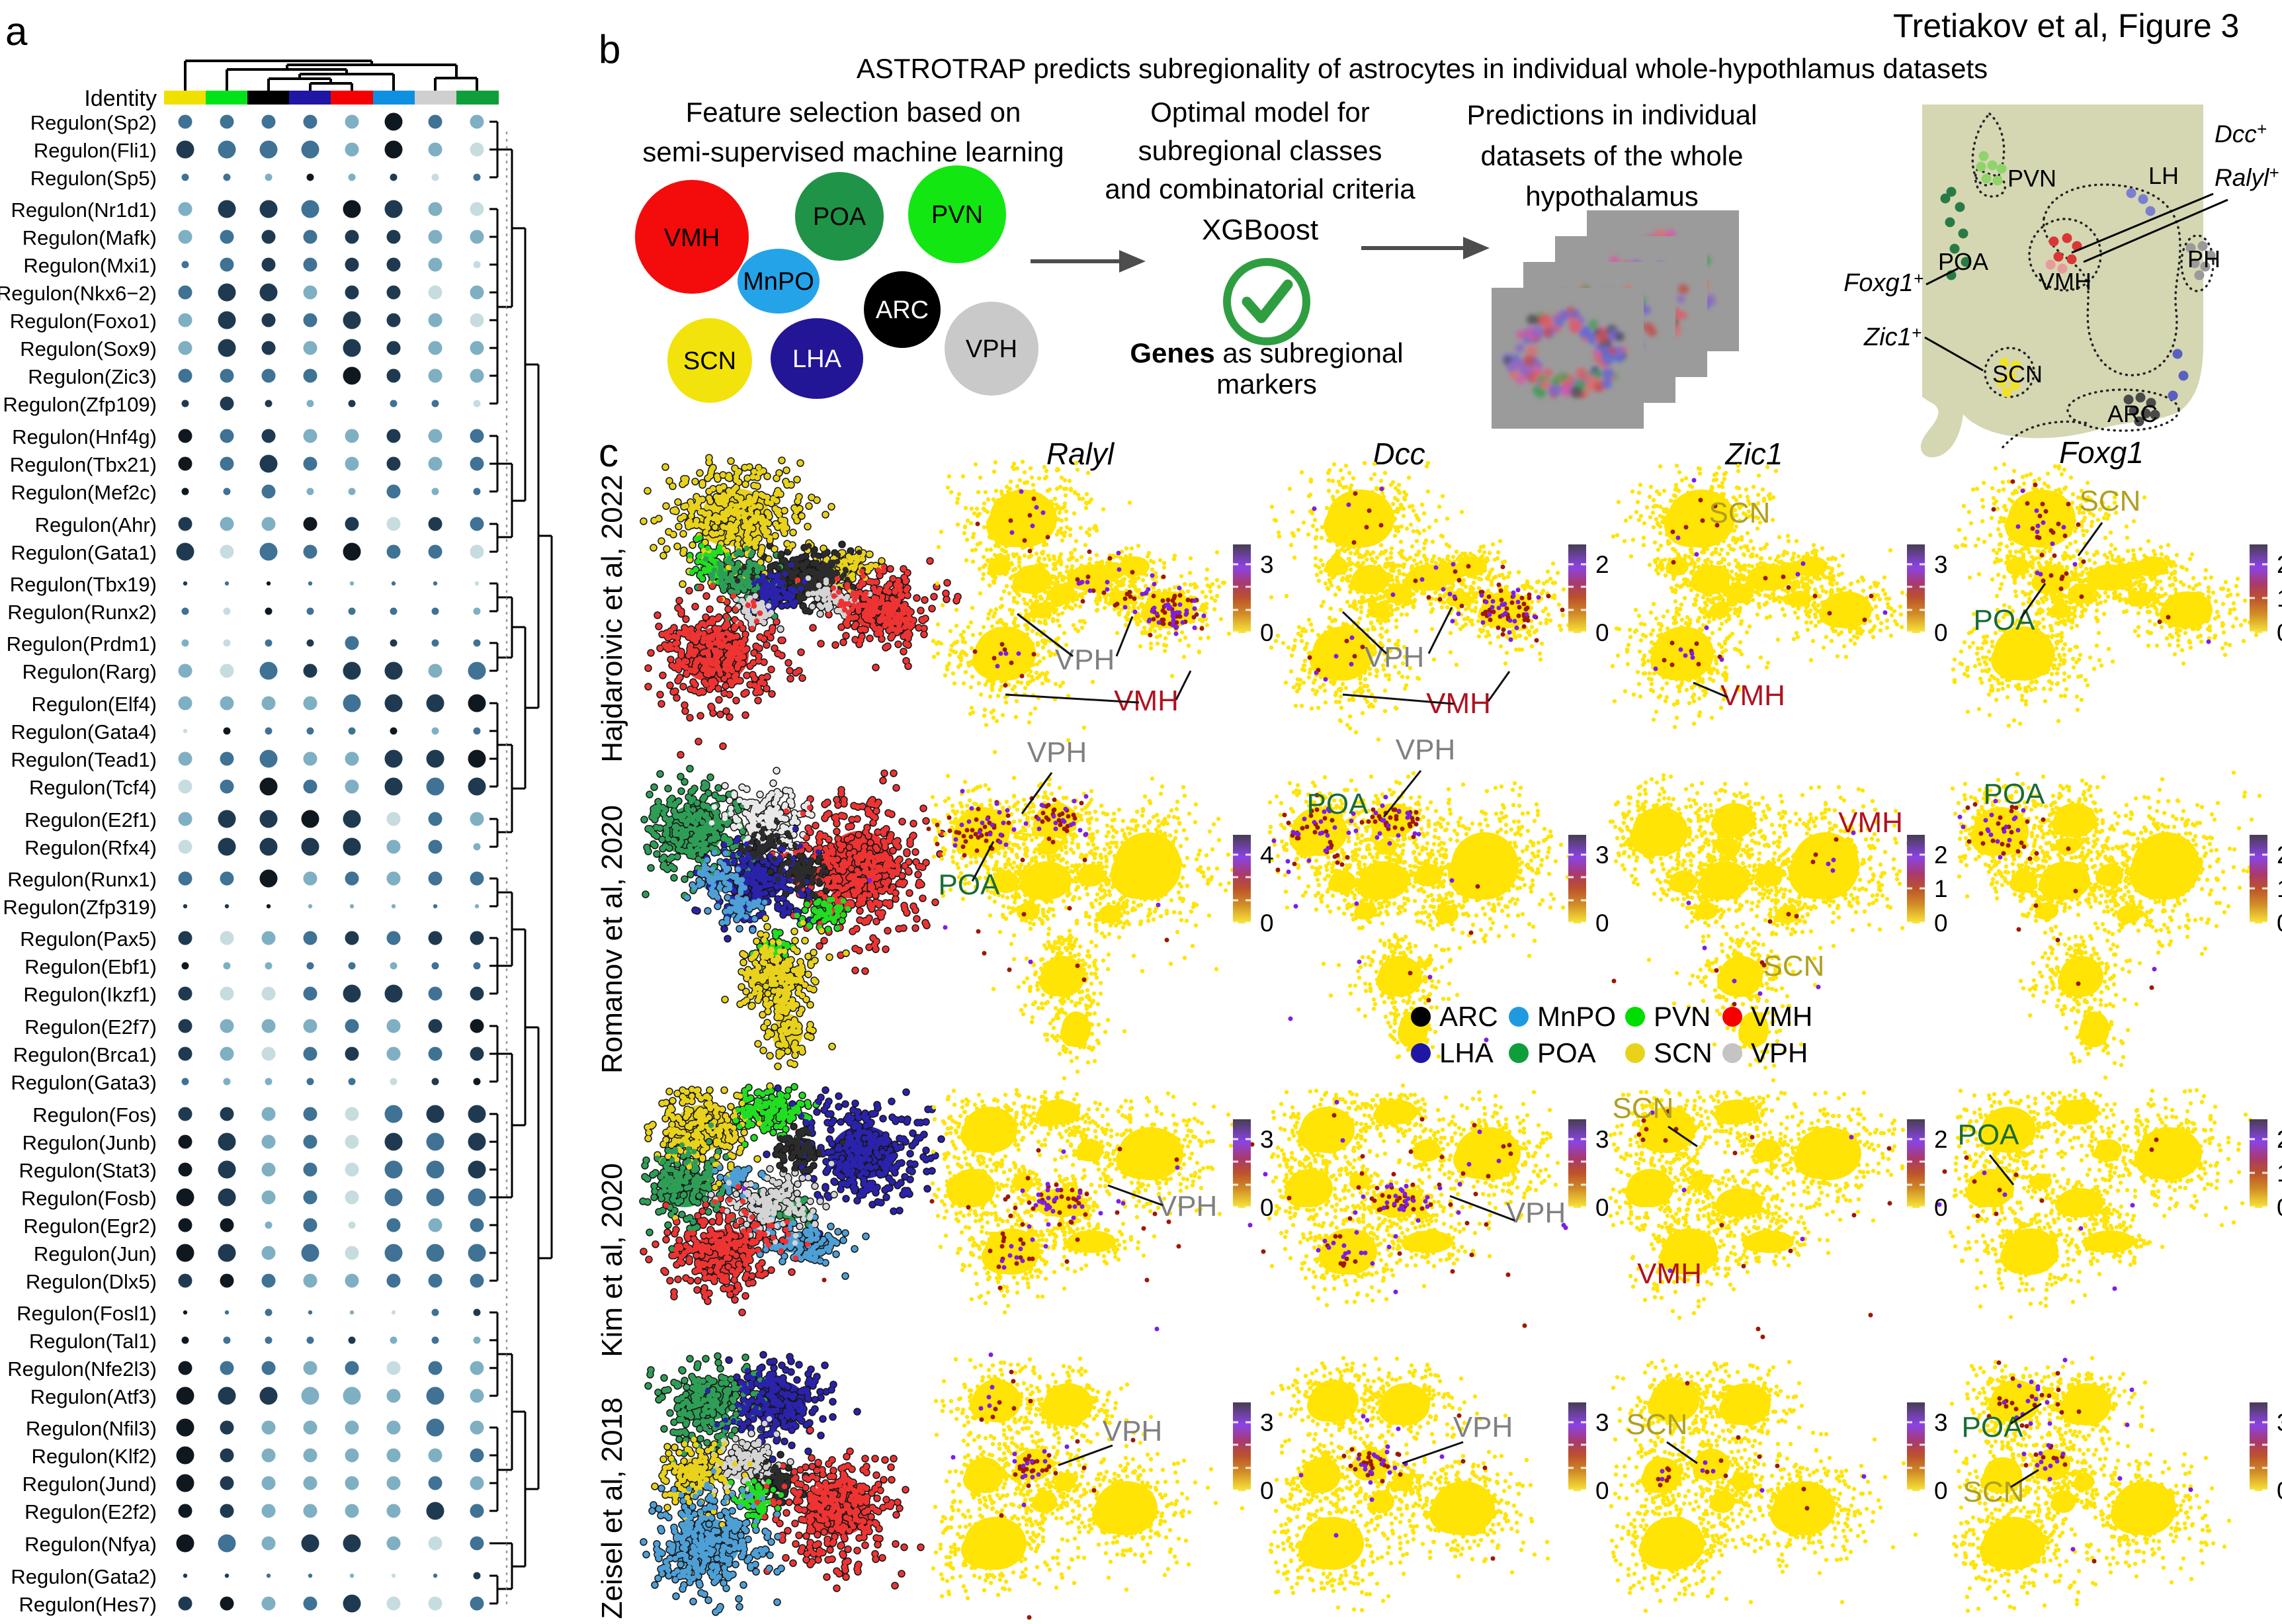 The image size is (2282, 1624). What do you see at coordinates (96, 524) in the screenshot?
I see `svg-text: Regulon(Ahr)` at bounding box center [96, 524].